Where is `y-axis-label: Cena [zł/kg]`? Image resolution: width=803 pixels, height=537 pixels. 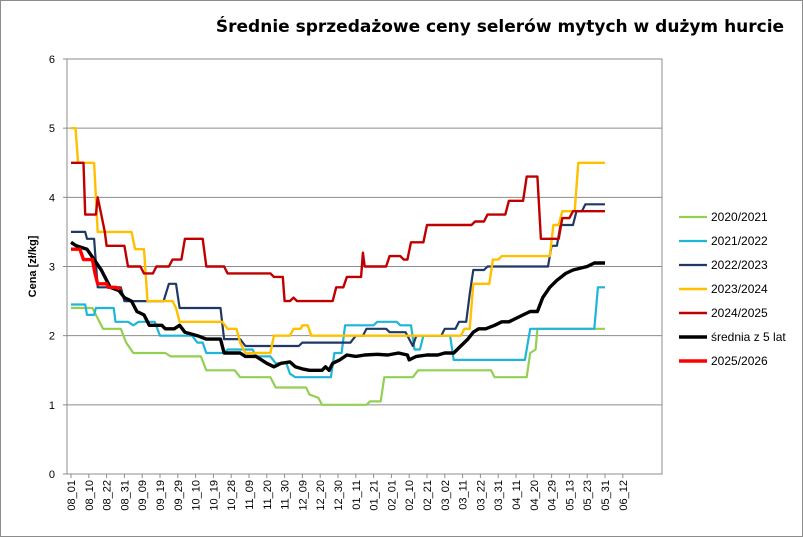
y-axis-label: Cena [zł/kg] is located at coordinates (33, 266).